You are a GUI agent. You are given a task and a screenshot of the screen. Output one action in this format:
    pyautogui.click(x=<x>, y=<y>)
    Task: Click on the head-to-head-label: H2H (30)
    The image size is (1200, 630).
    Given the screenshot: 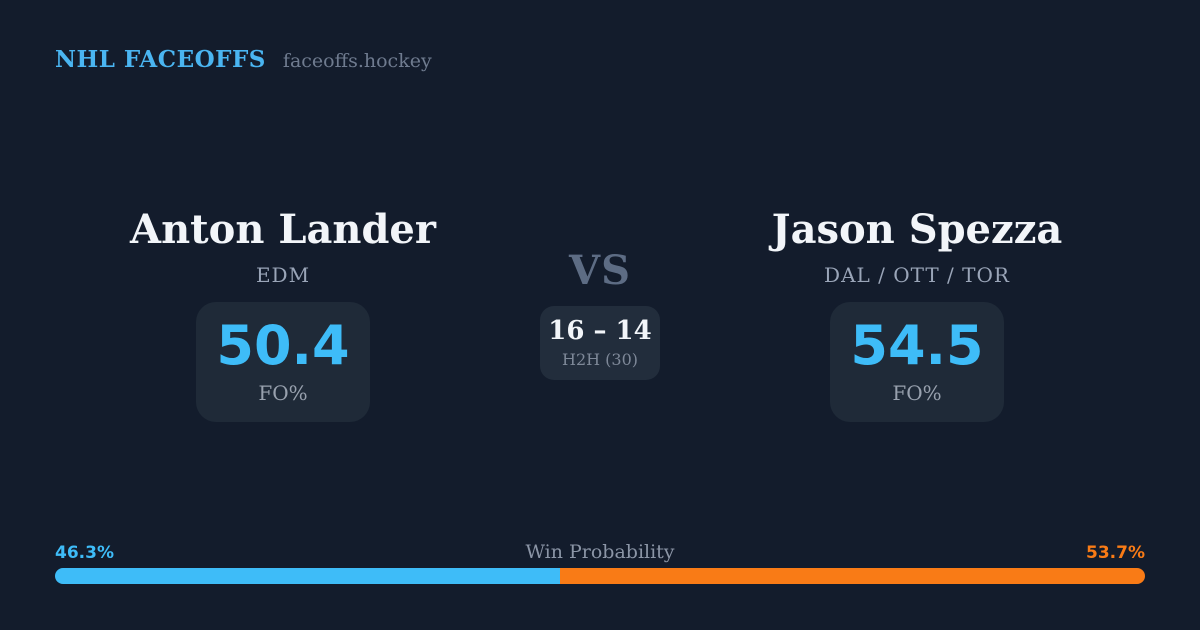 What is the action you would take?
    pyautogui.click(x=599, y=359)
    